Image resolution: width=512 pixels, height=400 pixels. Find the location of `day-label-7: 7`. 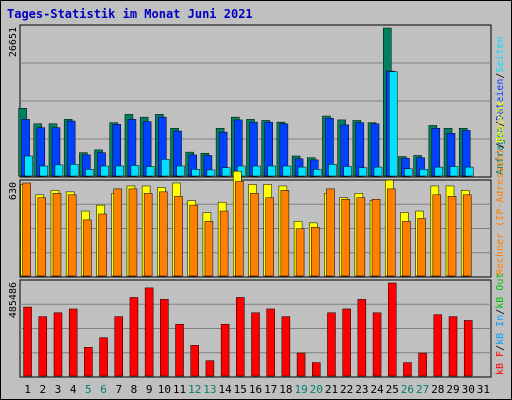

day-label-7: 7 is located at coordinates (118, 389).